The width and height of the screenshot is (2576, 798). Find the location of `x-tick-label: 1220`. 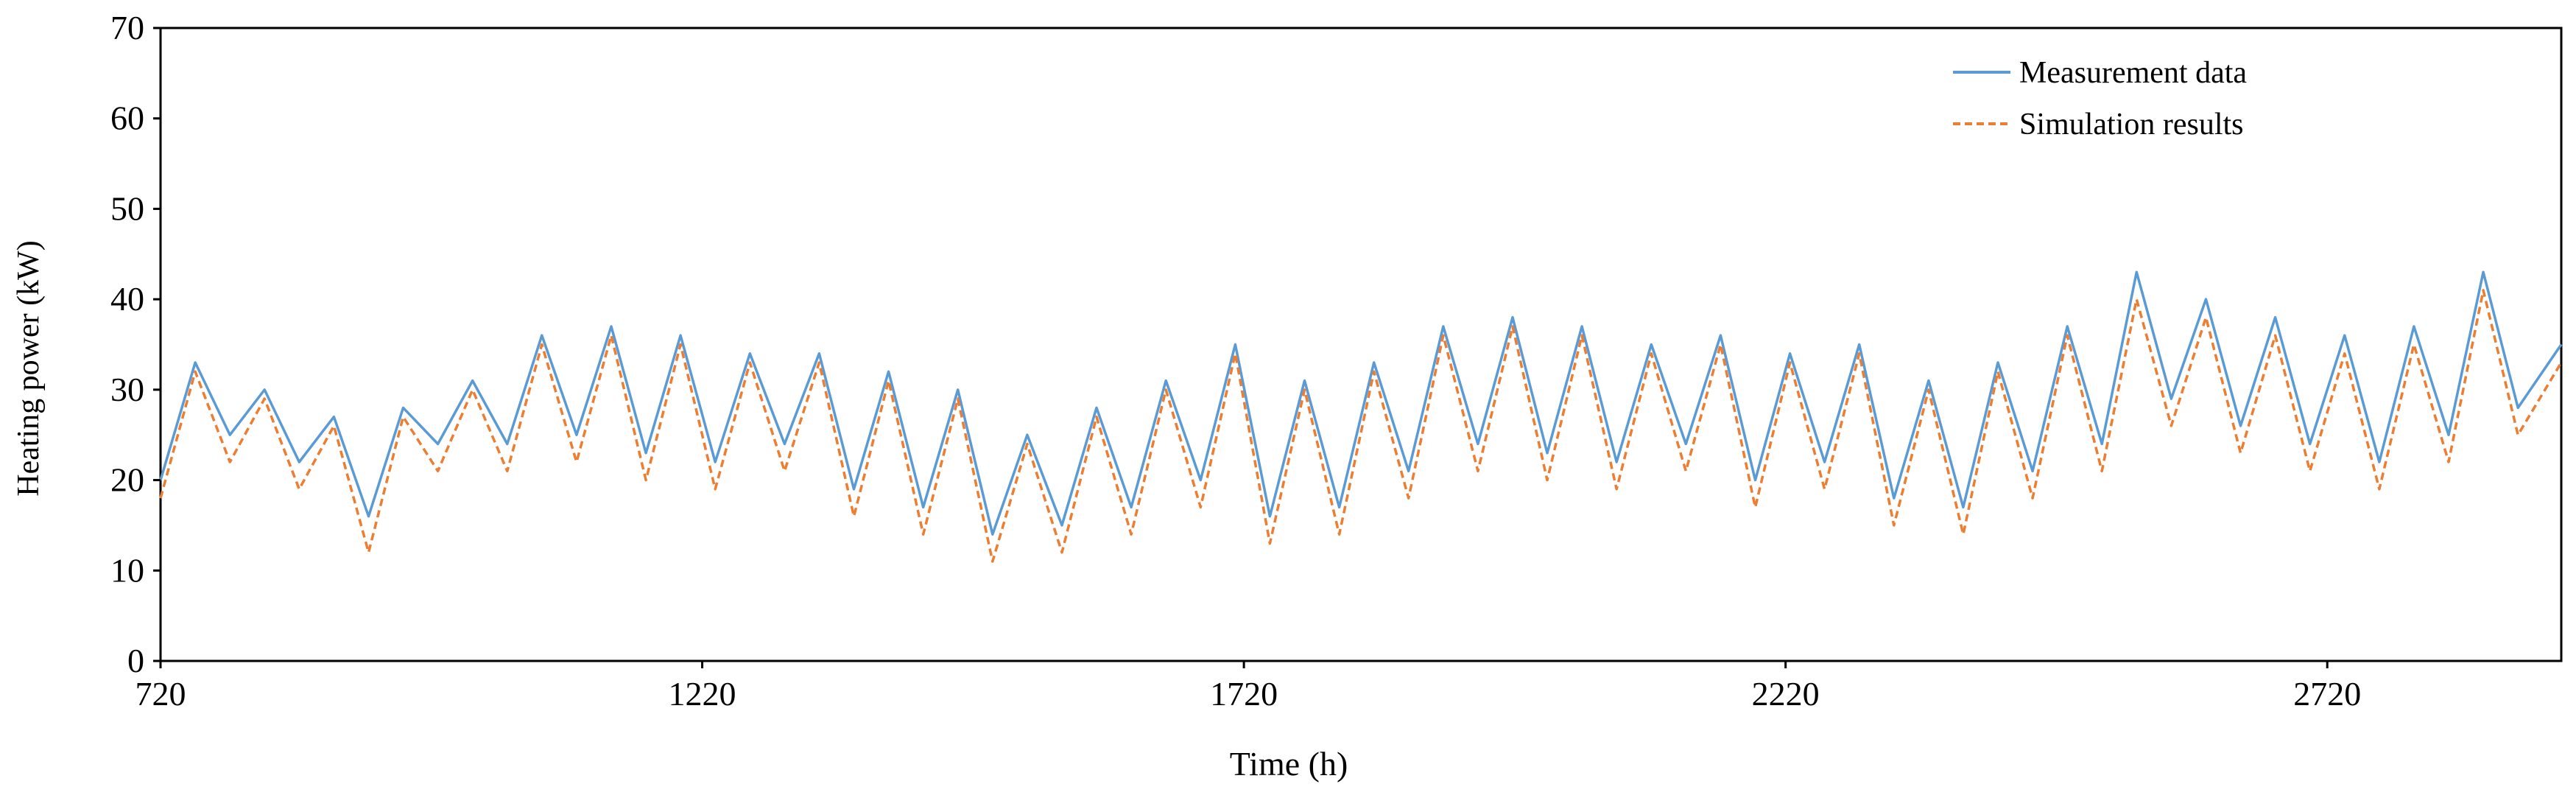

x-tick-label: 1220 is located at coordinates (702, 694).